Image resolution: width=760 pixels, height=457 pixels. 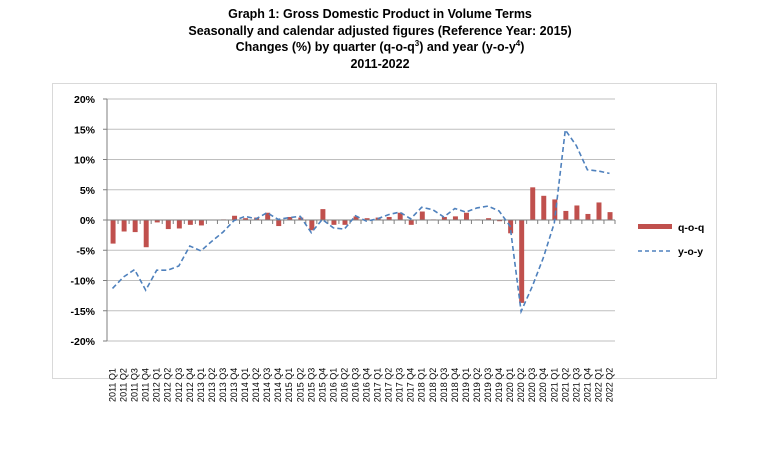 What do you see at coordinates (168, 385) in the screenshot?
I see `x-tick-label: 2012 Q2` at bounding box center [168, 385].